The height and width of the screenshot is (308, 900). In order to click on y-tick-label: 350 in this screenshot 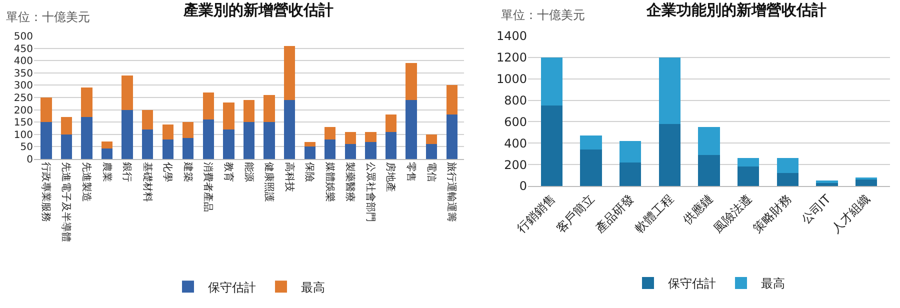, I will do `click(23, 74)`.